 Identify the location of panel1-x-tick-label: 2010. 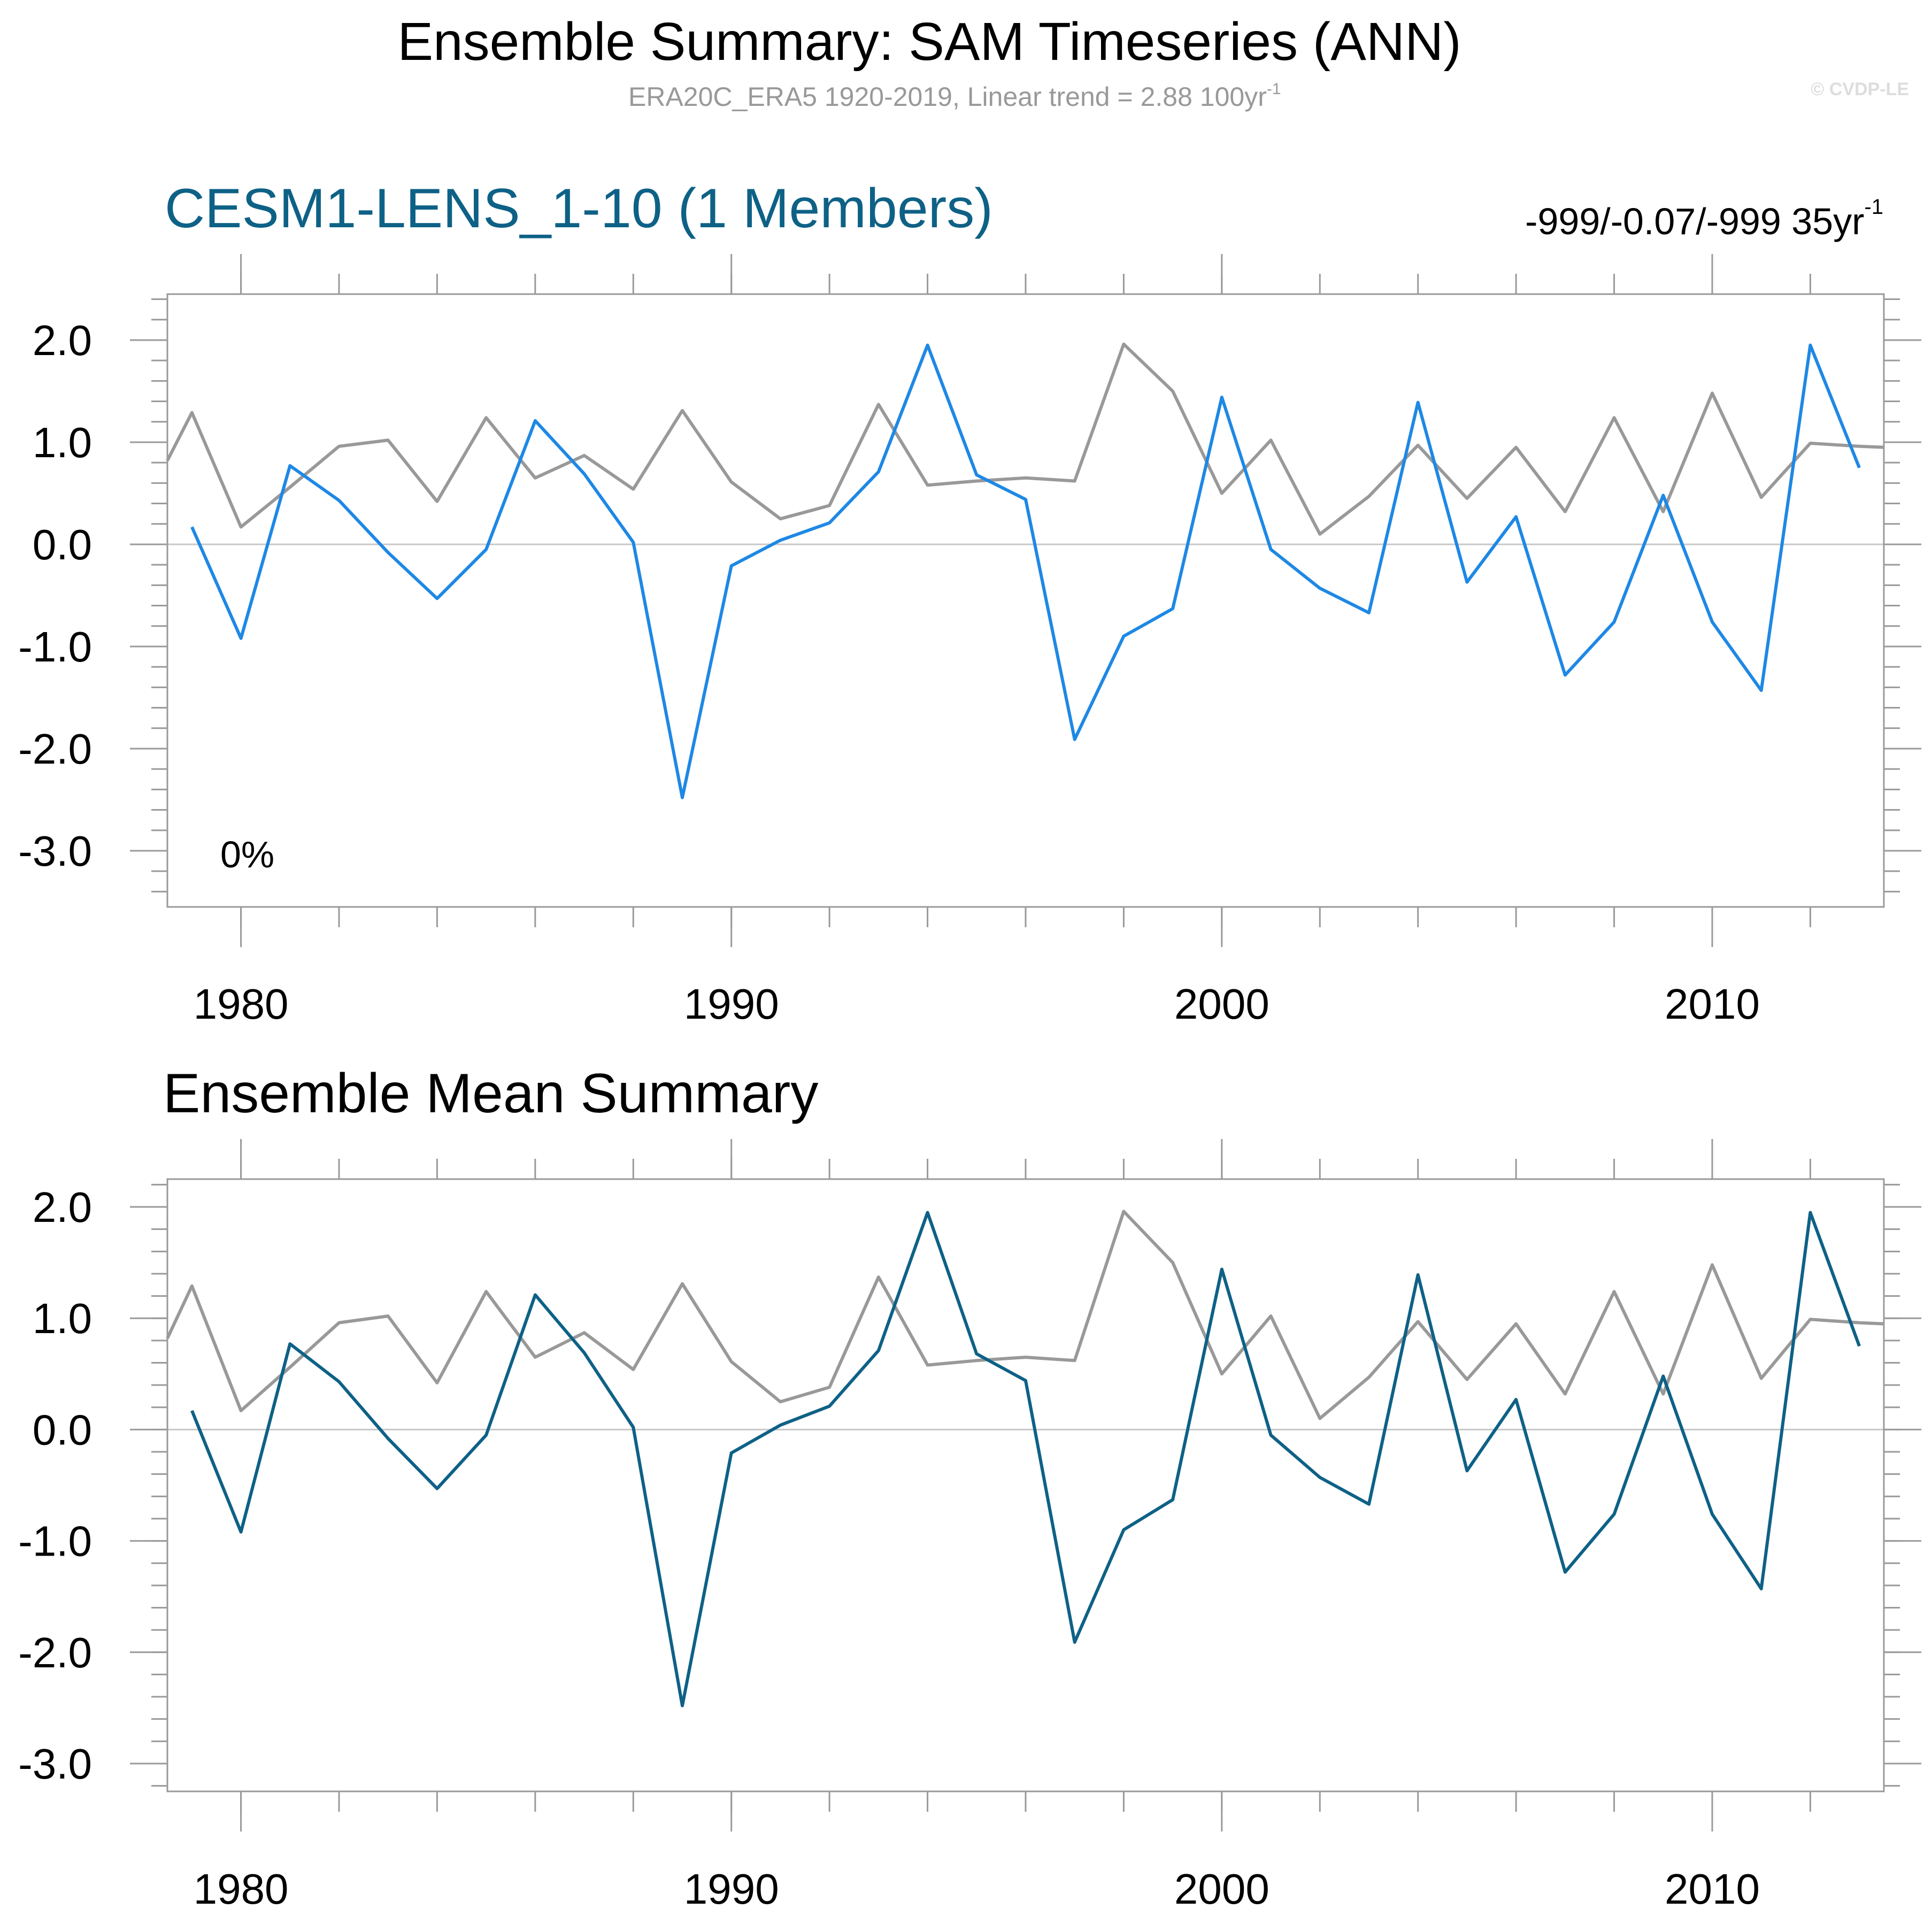
(1713, 1004).